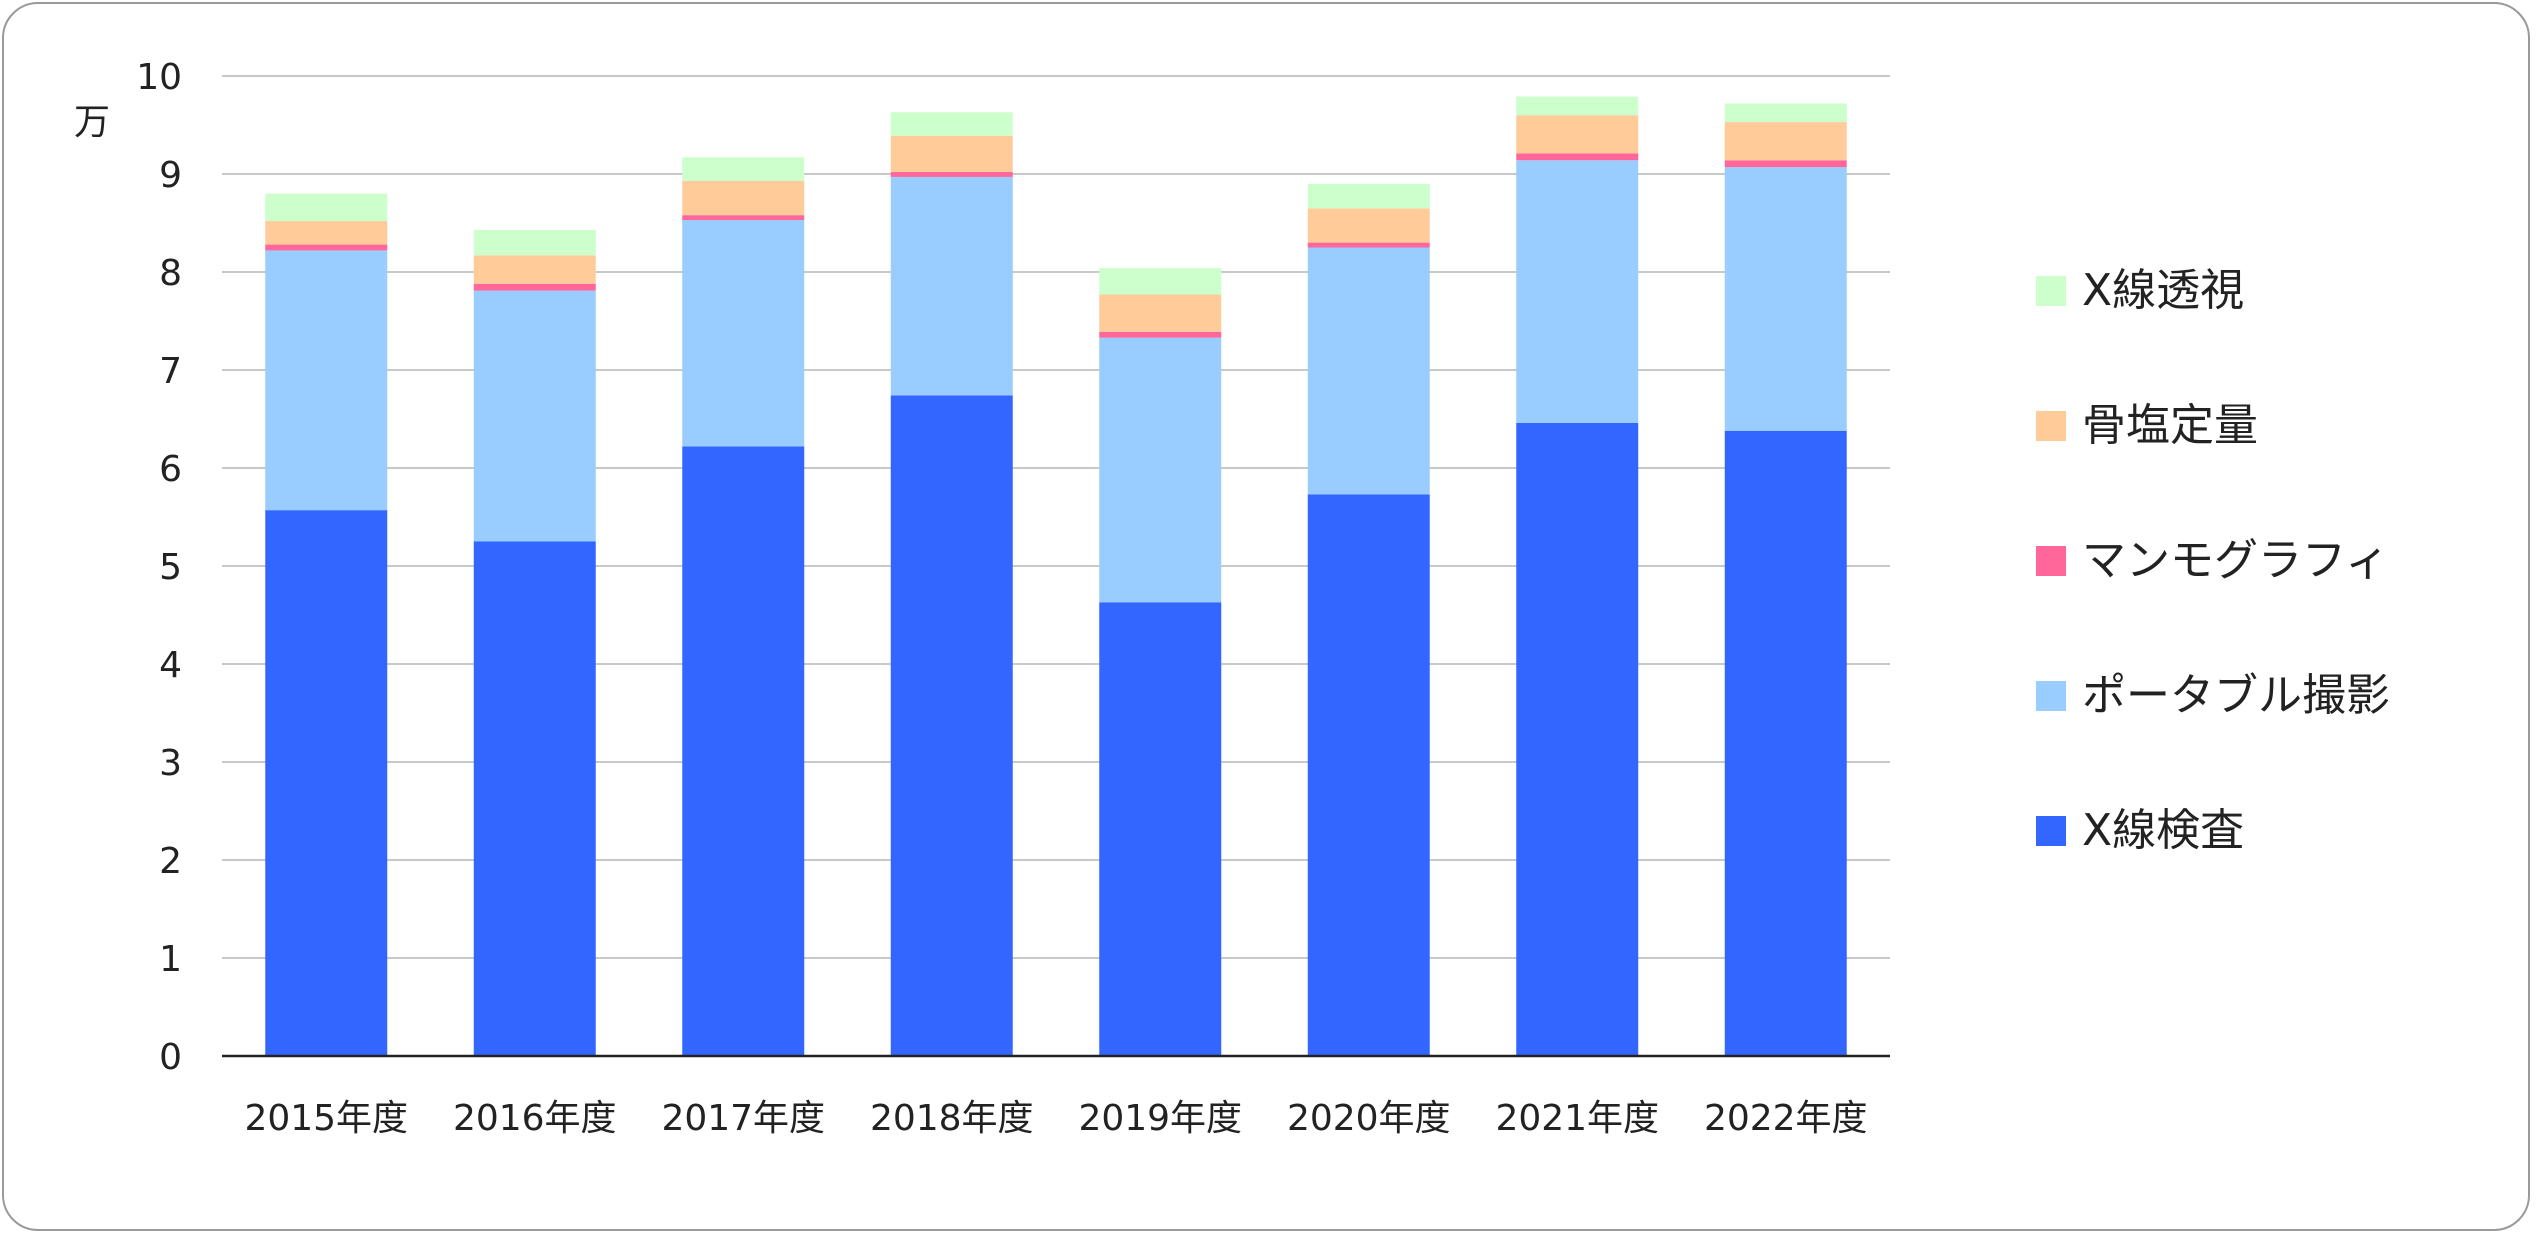 This screenshot has height=1237, width=2536. I want to click on x-tick-label: 2021年度, so click(1577, 1118).